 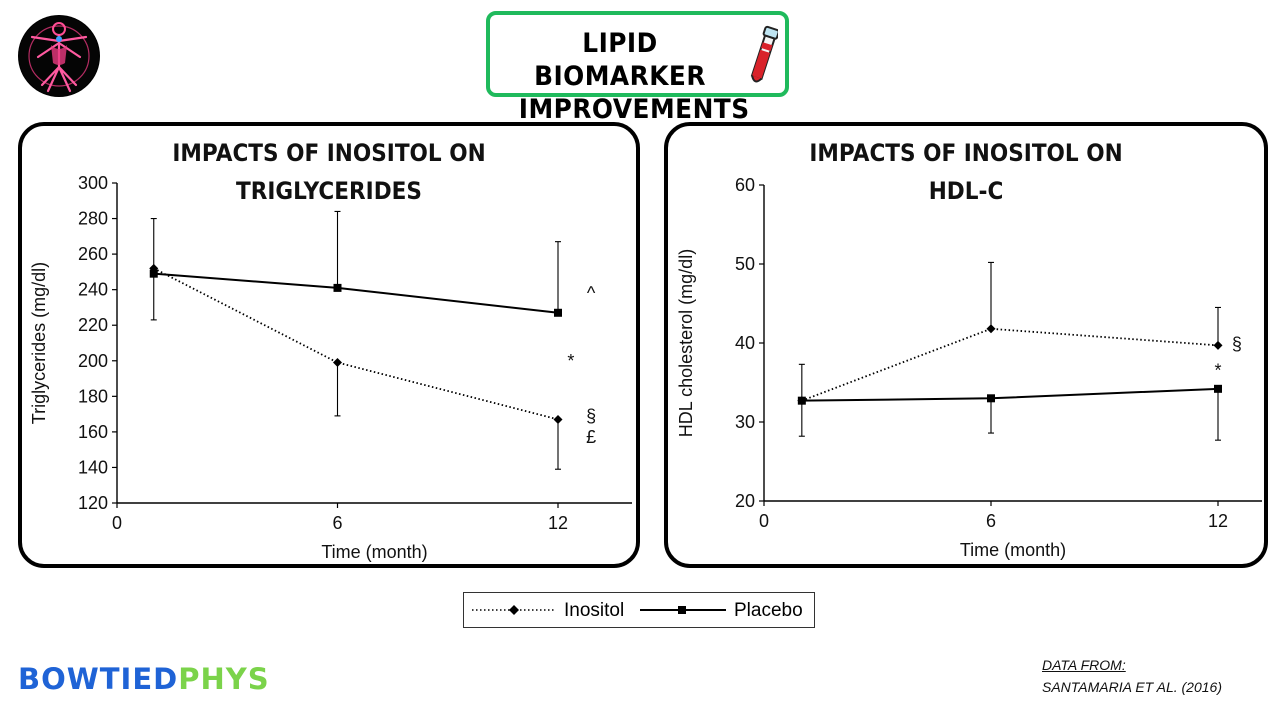 I want to click on anatomy-figure-icon, so click(x=59, y=56).